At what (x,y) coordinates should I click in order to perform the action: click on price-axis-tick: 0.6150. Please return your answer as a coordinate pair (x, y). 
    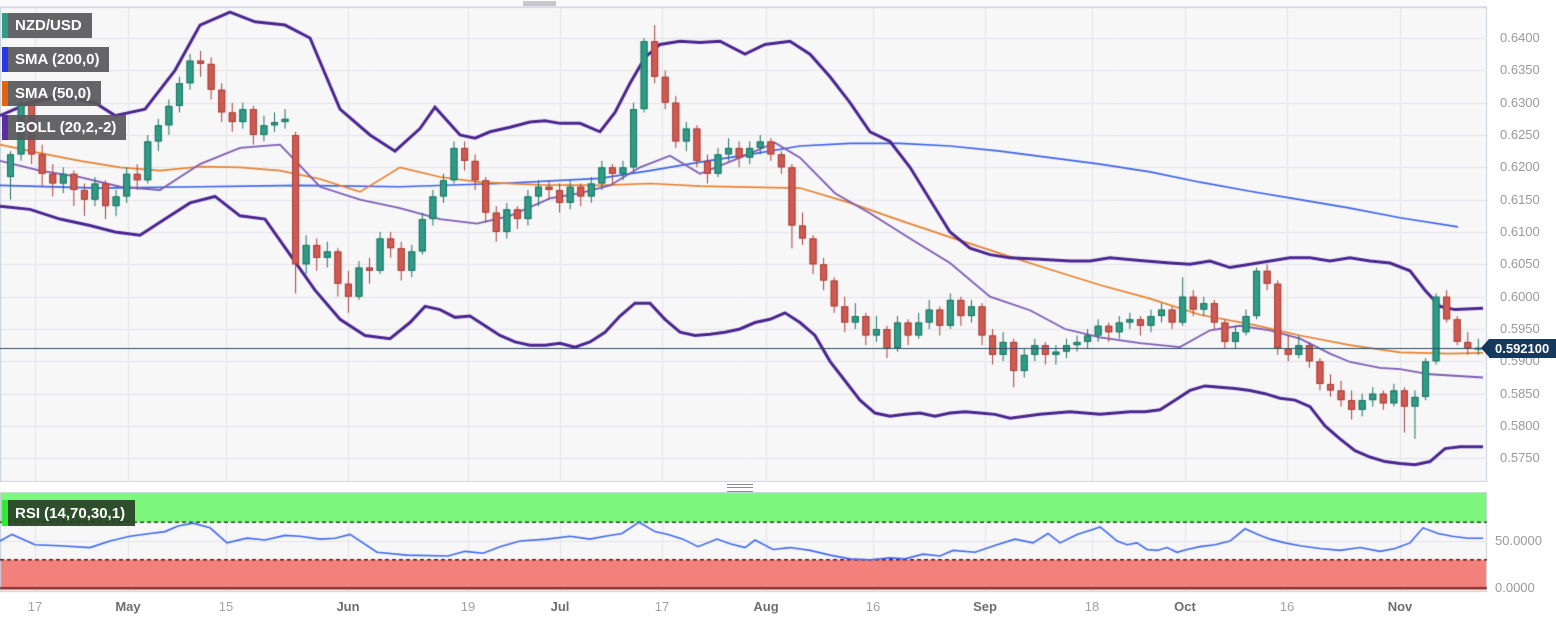
    Looking at the image, I should click on (1520, 199).